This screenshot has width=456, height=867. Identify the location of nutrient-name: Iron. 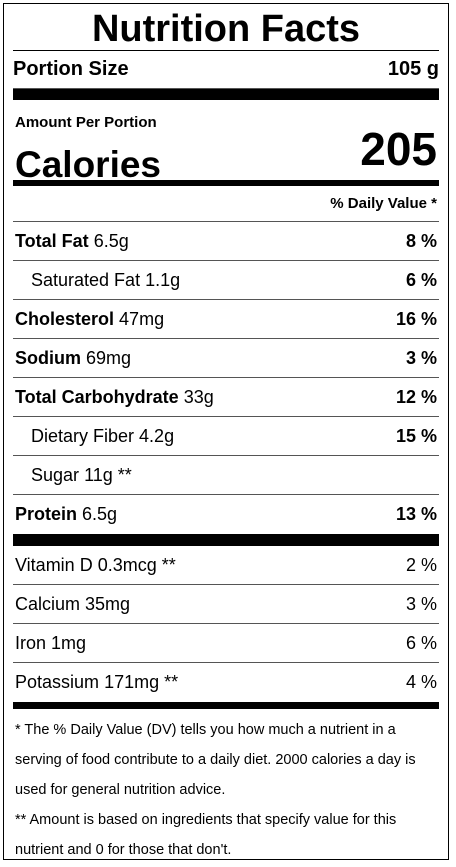
(31, 642).